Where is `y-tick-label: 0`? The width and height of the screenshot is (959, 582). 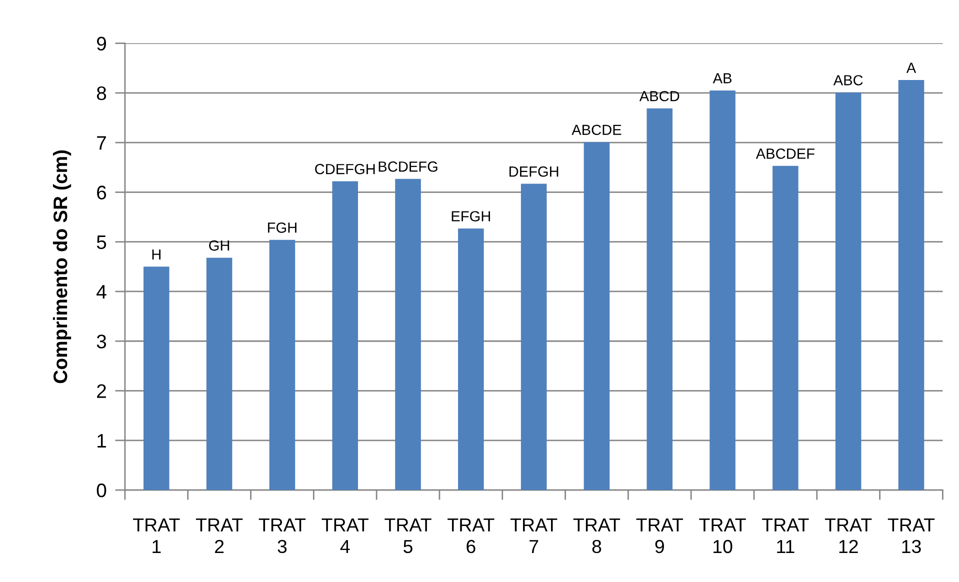 y-tick-label: 0 is located at coordinates (101, 491).